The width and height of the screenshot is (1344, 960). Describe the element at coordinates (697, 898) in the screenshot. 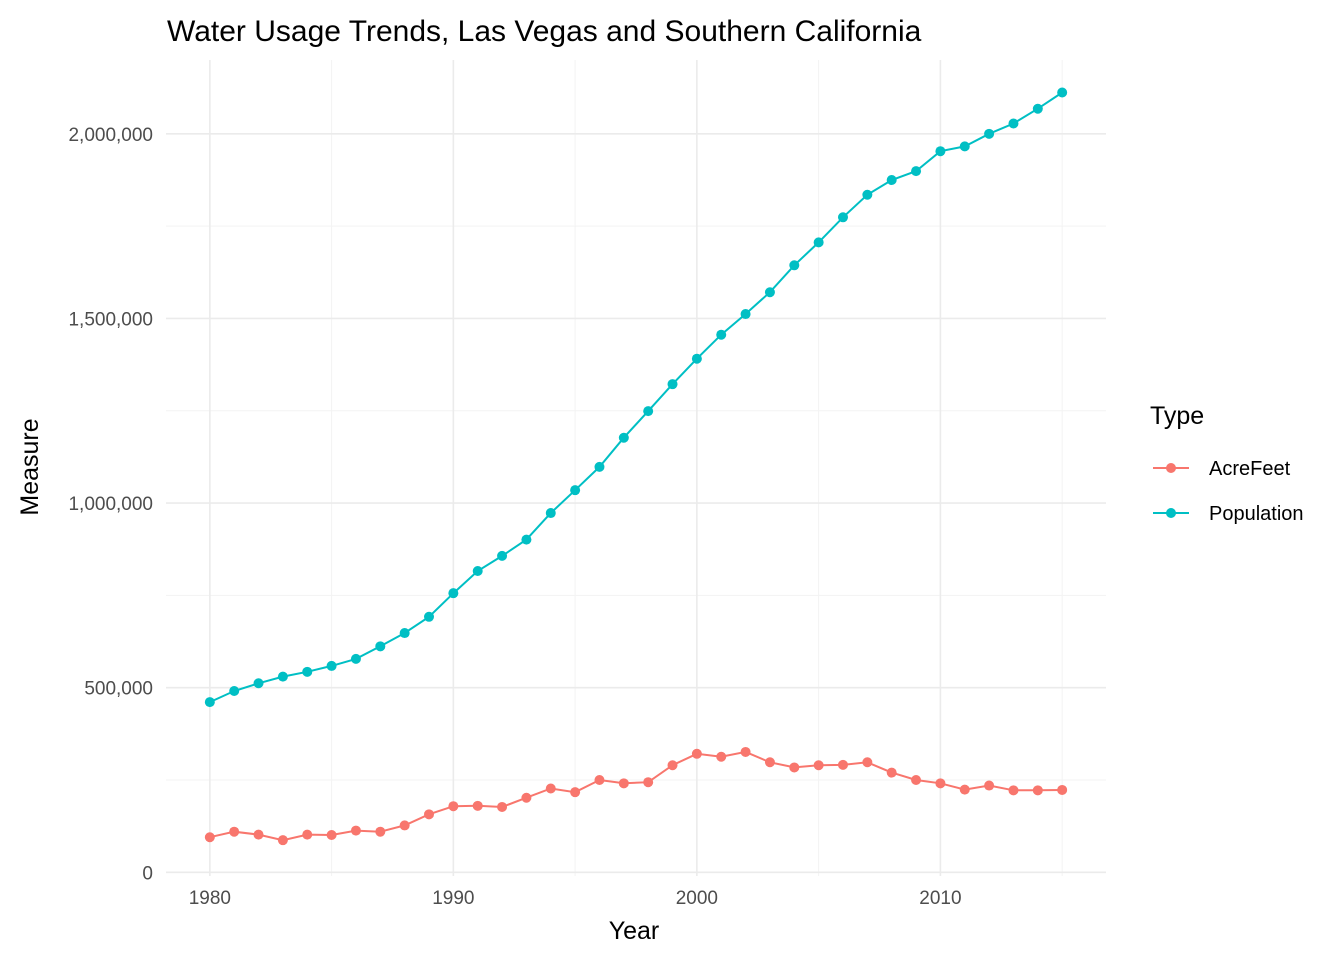

I see `x-tick-label: 2000` at that location.